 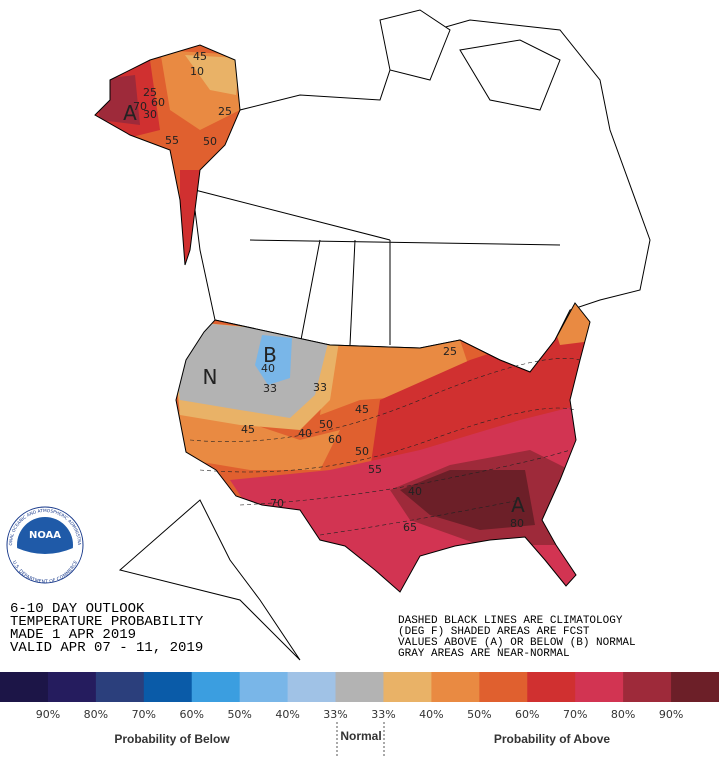 What do you see at coordinates (360, 736) in the screenshot?
I see `legend-title: Normal` at bounding box center [360, 736].